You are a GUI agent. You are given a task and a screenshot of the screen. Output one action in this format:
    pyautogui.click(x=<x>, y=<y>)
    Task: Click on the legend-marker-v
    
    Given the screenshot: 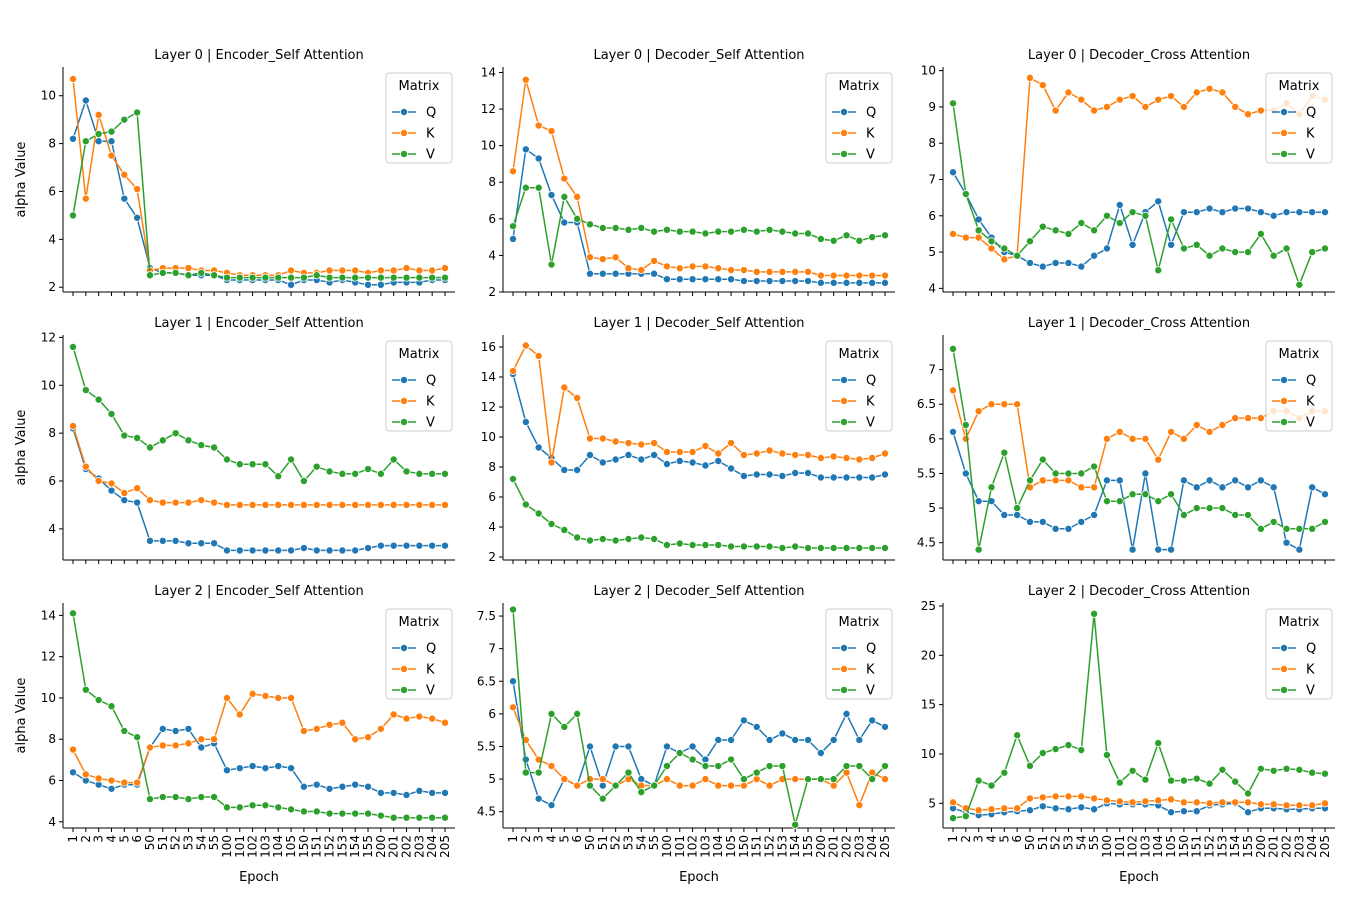 What is the action you would take?
    pyautogui.click(x=844, y=153)
    